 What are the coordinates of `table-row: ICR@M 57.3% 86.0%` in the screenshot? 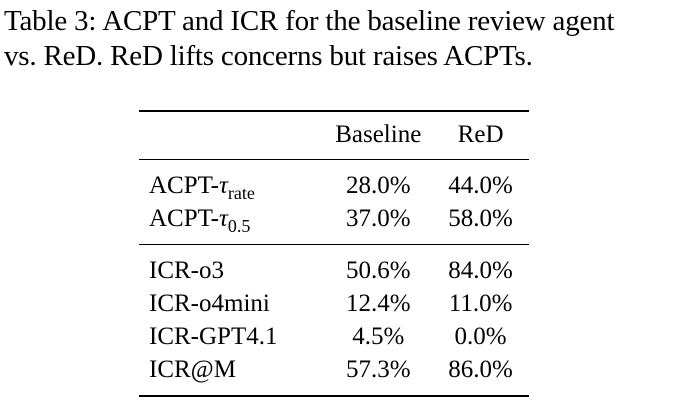 It's located at (334, 374).